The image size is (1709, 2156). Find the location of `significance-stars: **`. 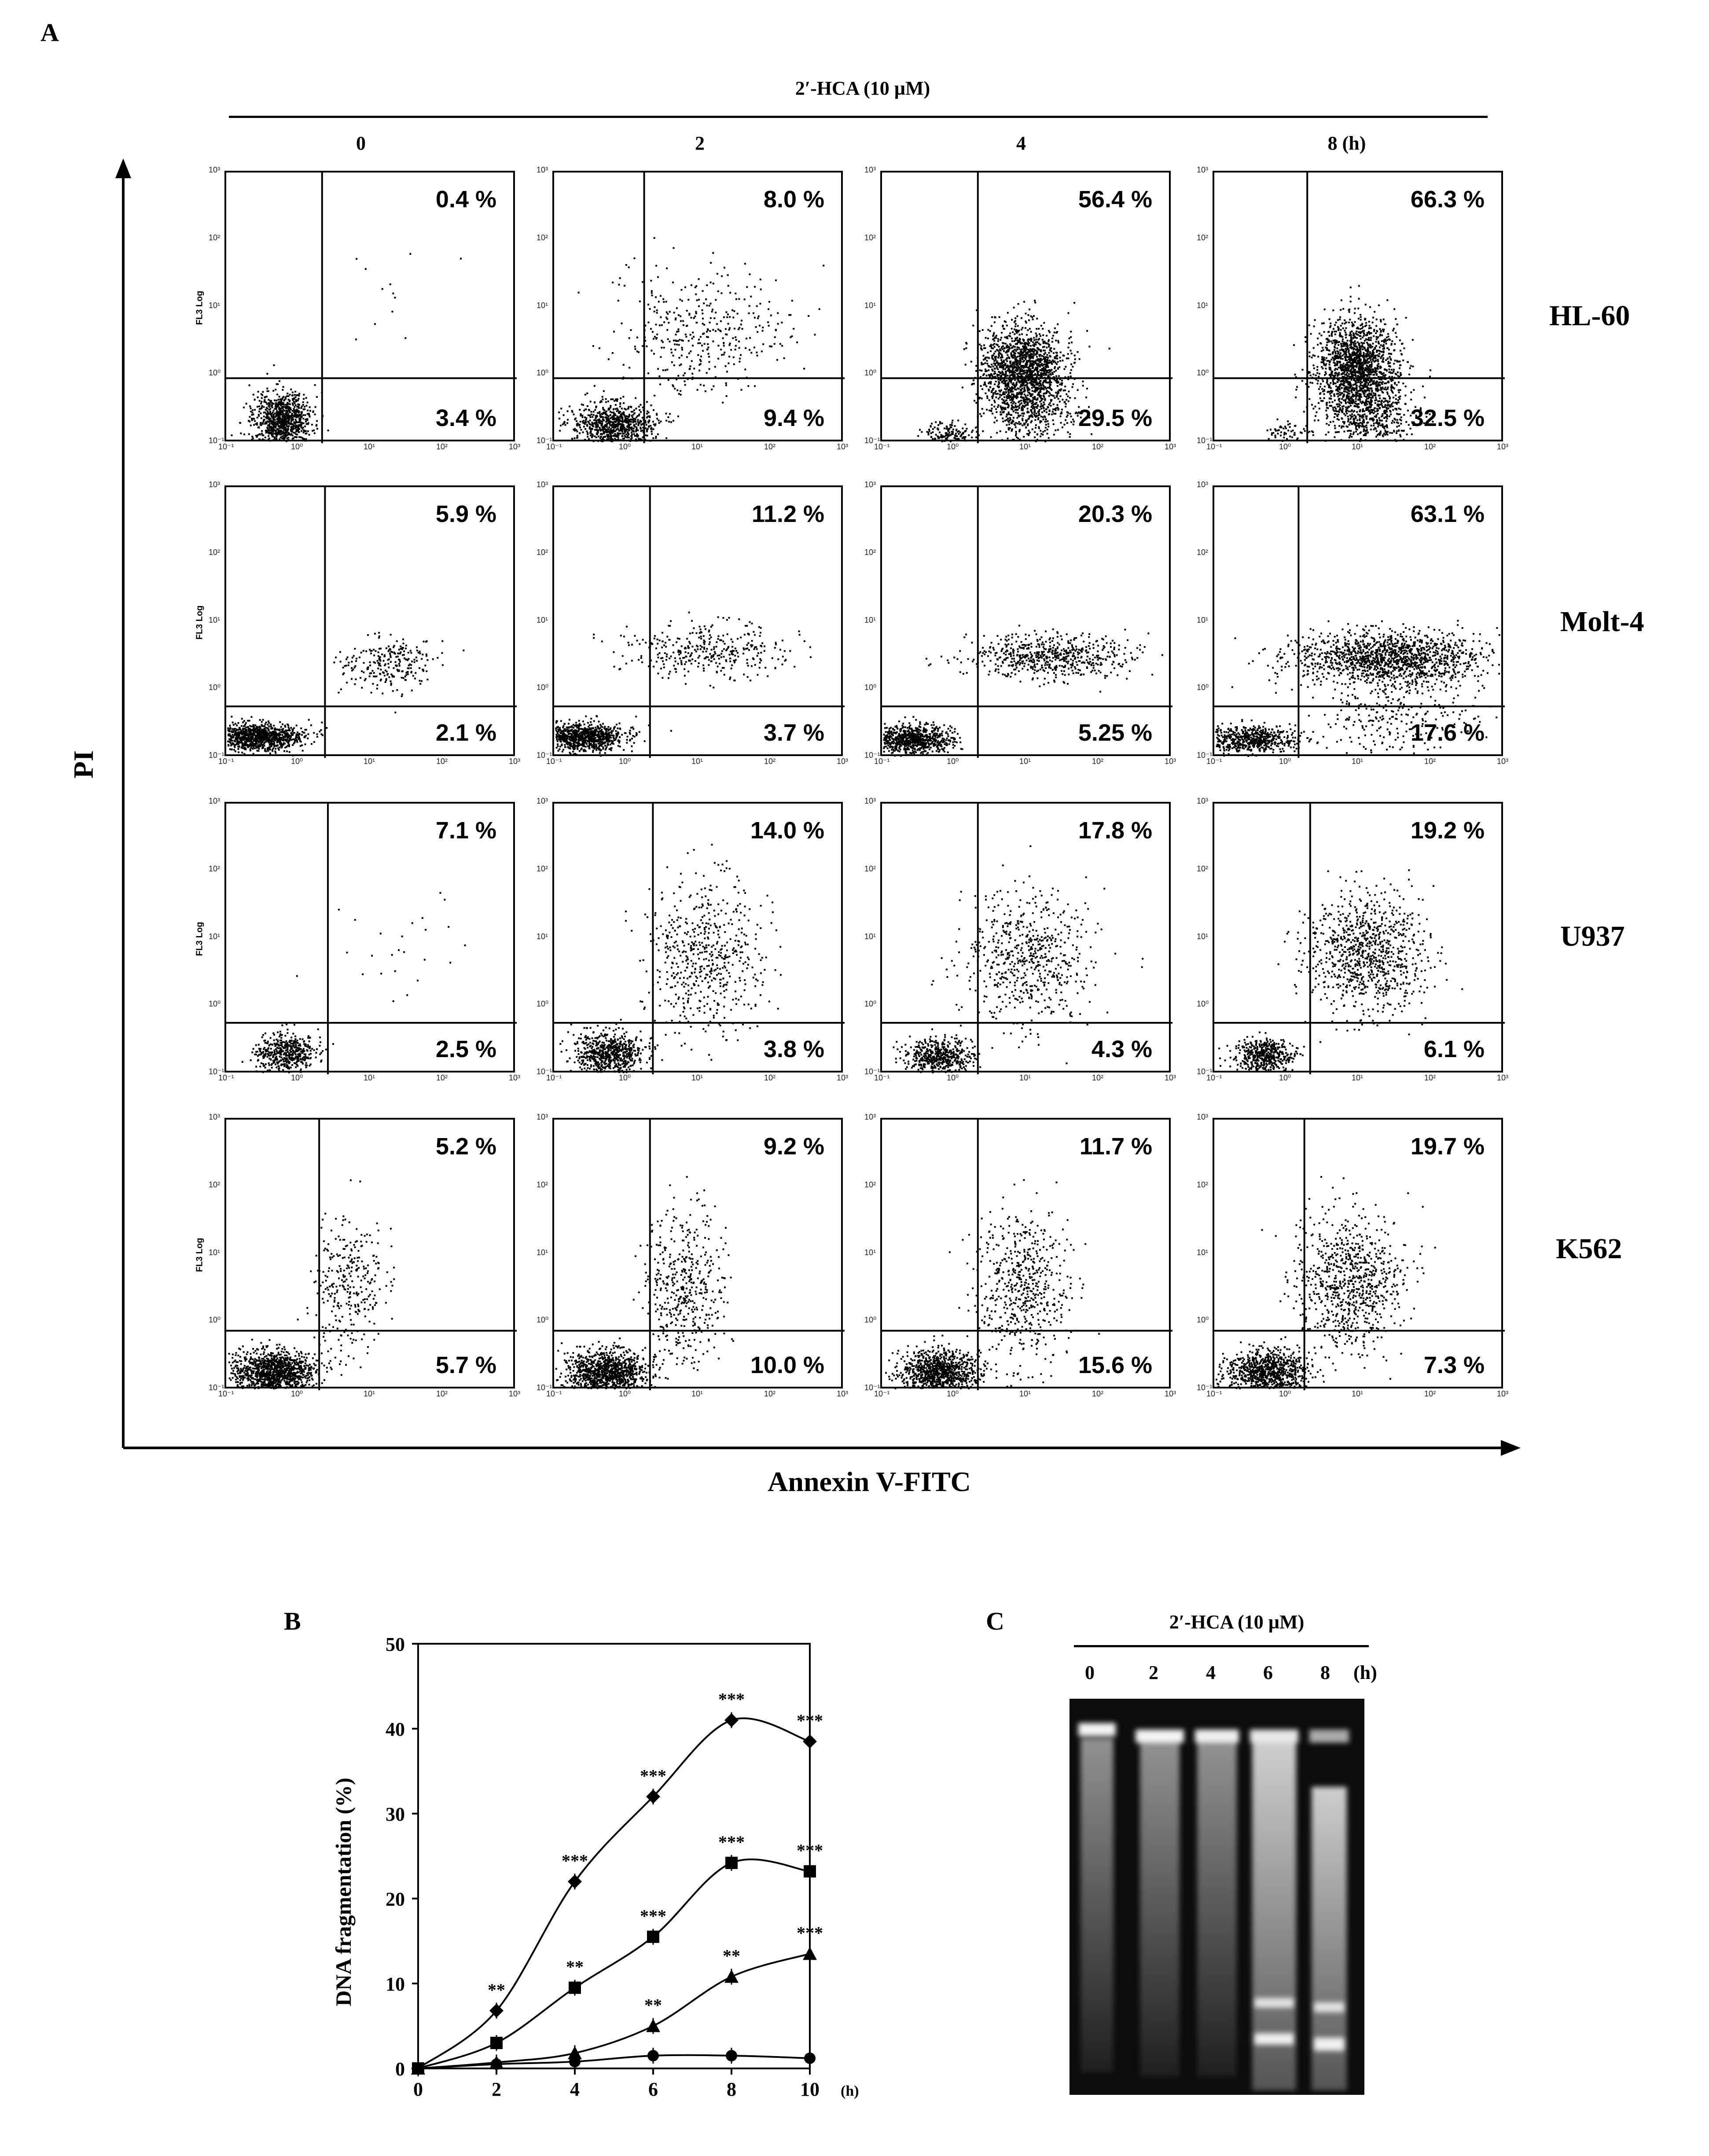

significance-stars: ** is located at coordinates (496, 1990).